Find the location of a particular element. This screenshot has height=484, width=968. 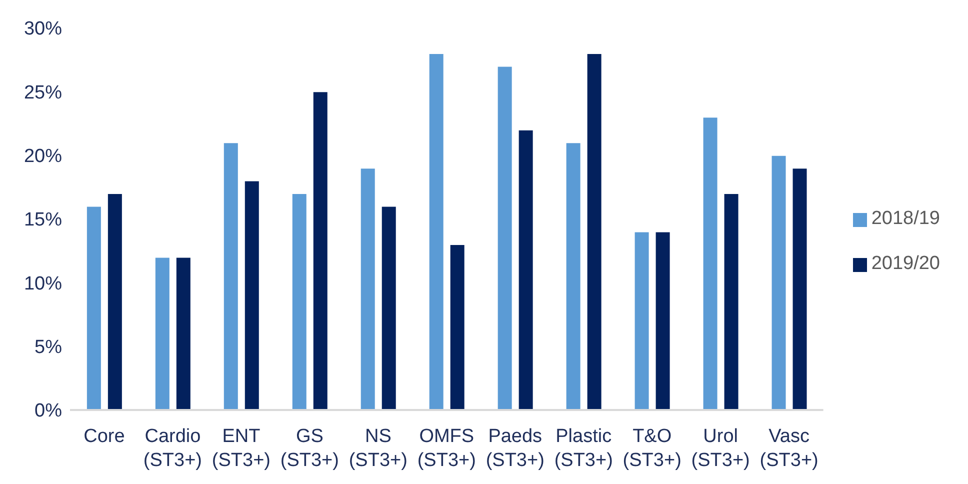

y-tick-label: 15% is located at coordinates (43, 220).